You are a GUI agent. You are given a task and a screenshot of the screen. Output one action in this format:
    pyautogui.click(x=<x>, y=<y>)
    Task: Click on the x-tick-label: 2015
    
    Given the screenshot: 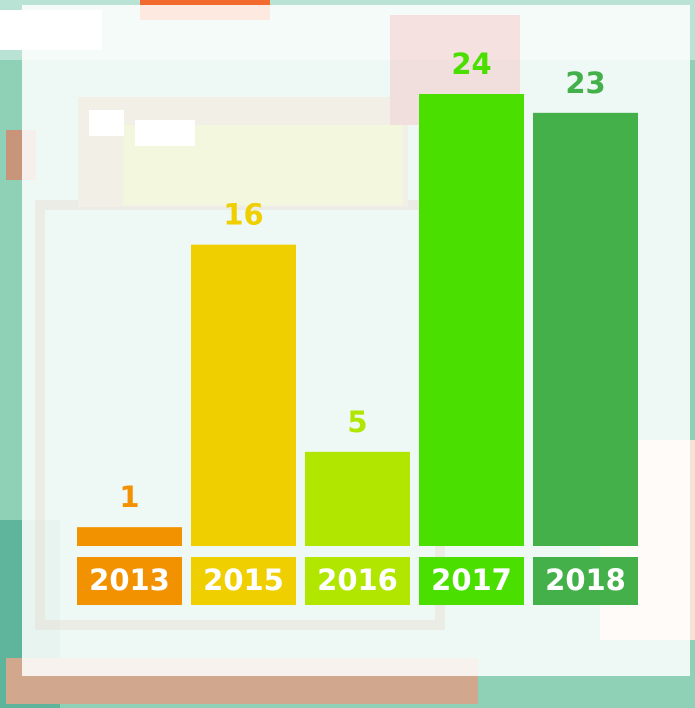 What is the action you would take?
    pyautogui.click(x=243, y=580)
    